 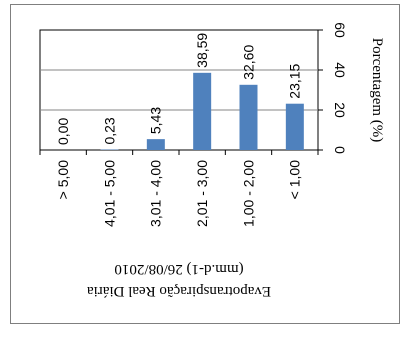 What do you see at coordinates (156, 120) in the screenshot?
I see `data-label: 5,43` at bounding box center [156, 120].